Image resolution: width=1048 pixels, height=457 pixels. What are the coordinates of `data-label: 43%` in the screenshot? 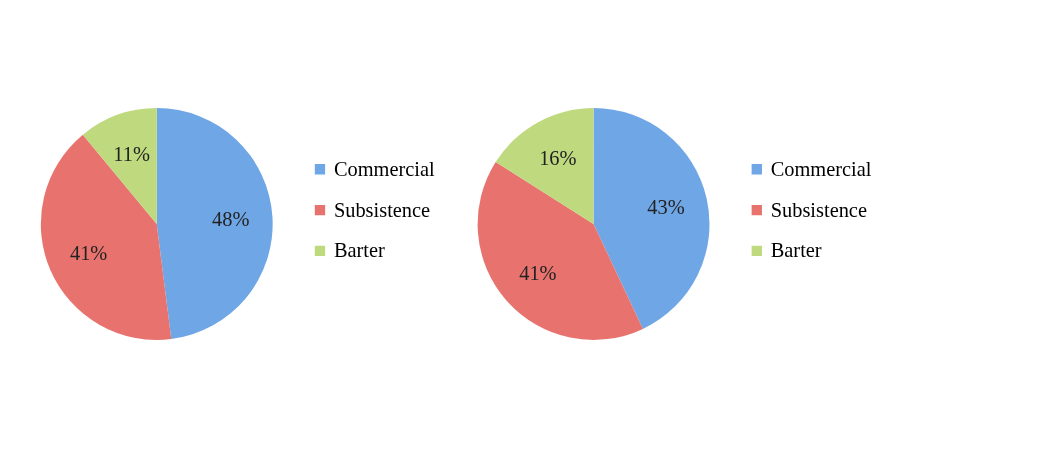 It's located at (666, 207).